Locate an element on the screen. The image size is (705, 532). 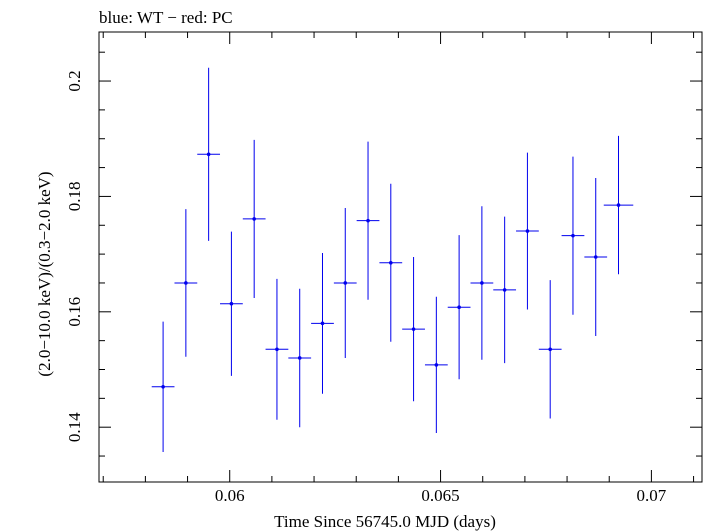
y-tick-label: 0.16 is located at coordinates (74, 312).